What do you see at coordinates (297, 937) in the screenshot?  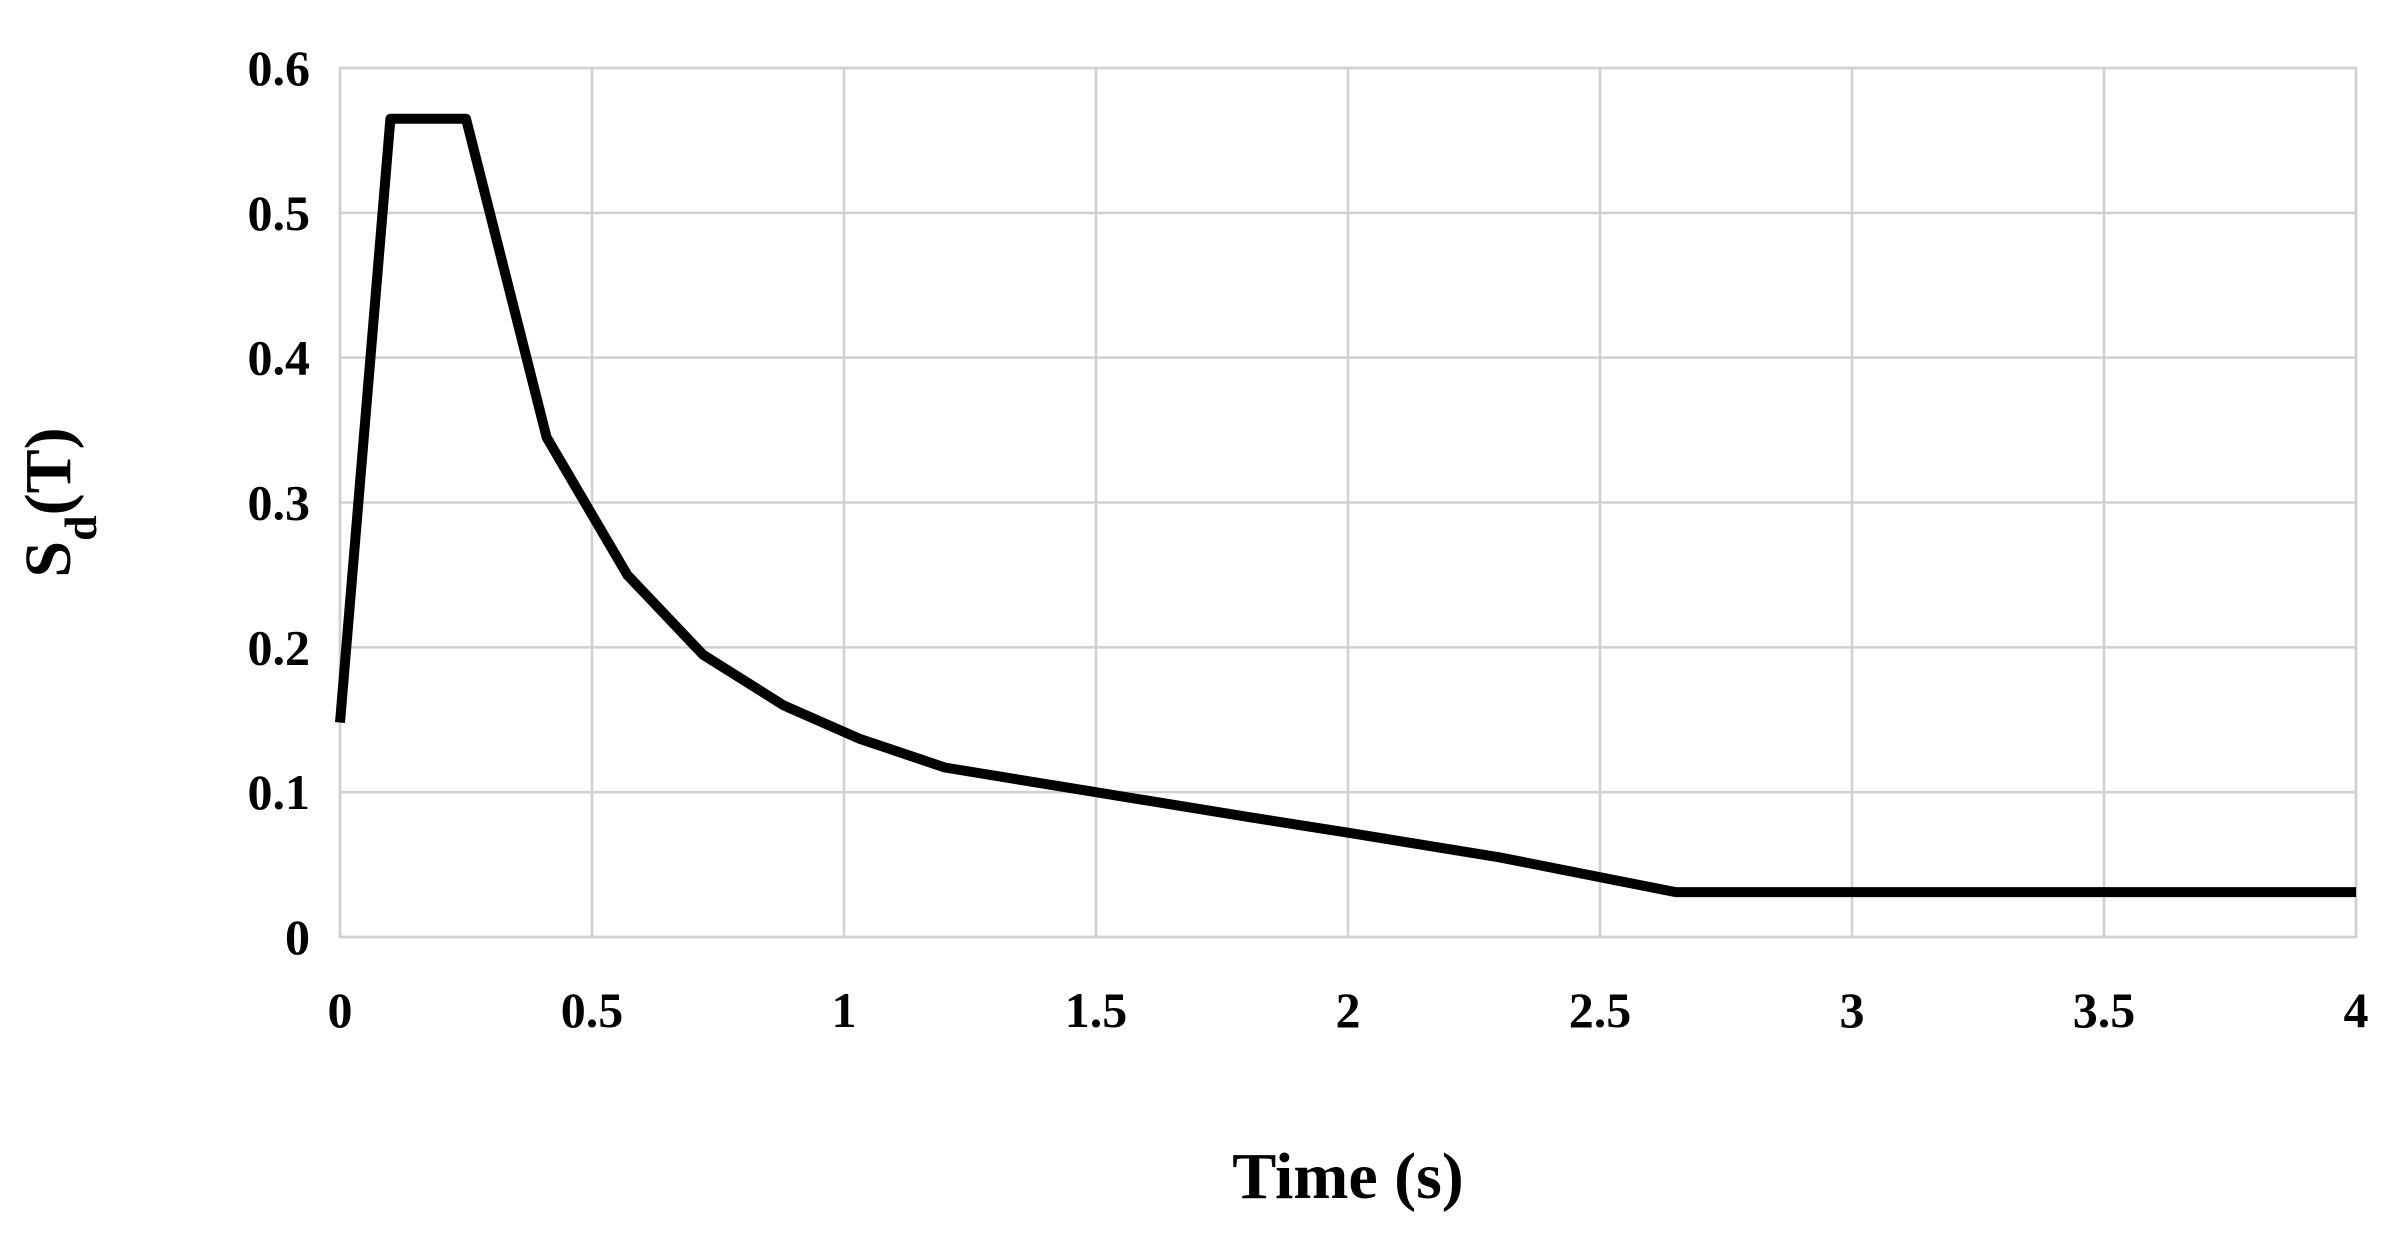 I see `y-tick-label: 0` at bounding box center [297, 937].